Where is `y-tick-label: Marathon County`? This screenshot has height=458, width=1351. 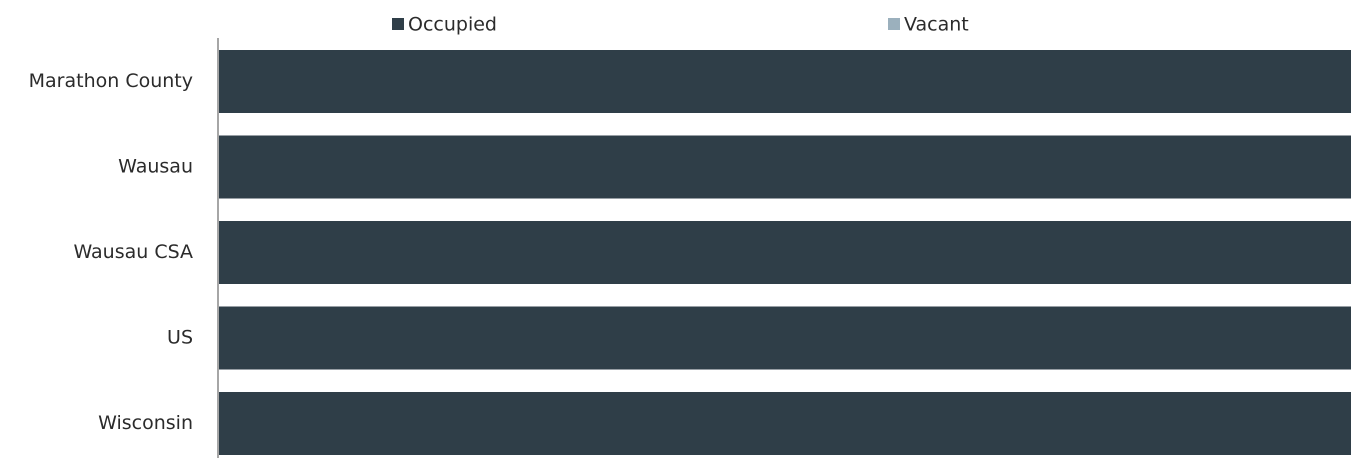
y-tick-label: Marathon County is located at coordinates (111, 81).